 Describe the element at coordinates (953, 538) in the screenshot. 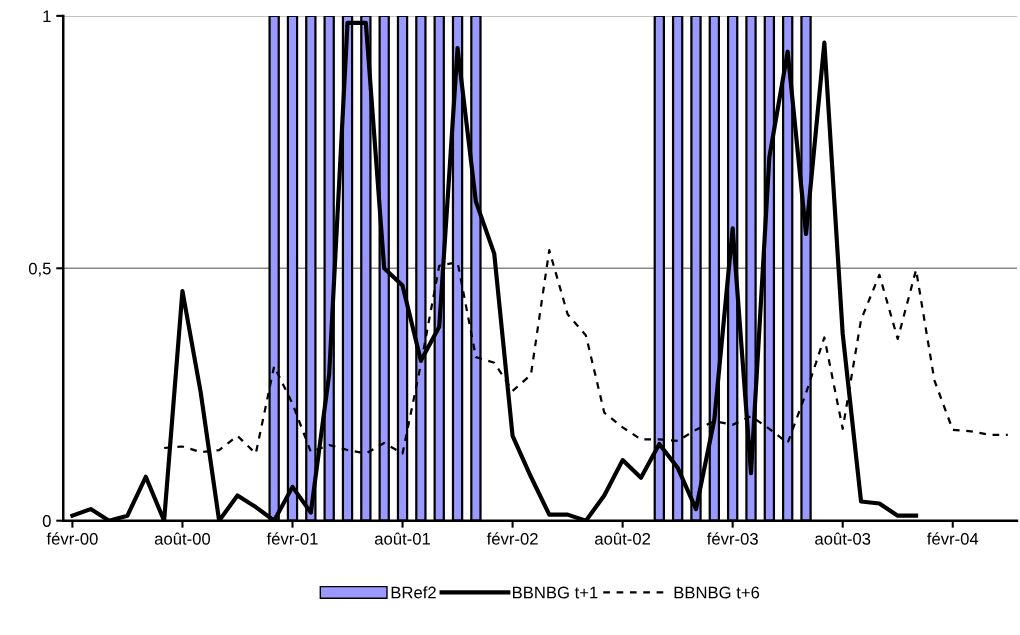

I see `x-tick-label: févr-04` at that location.